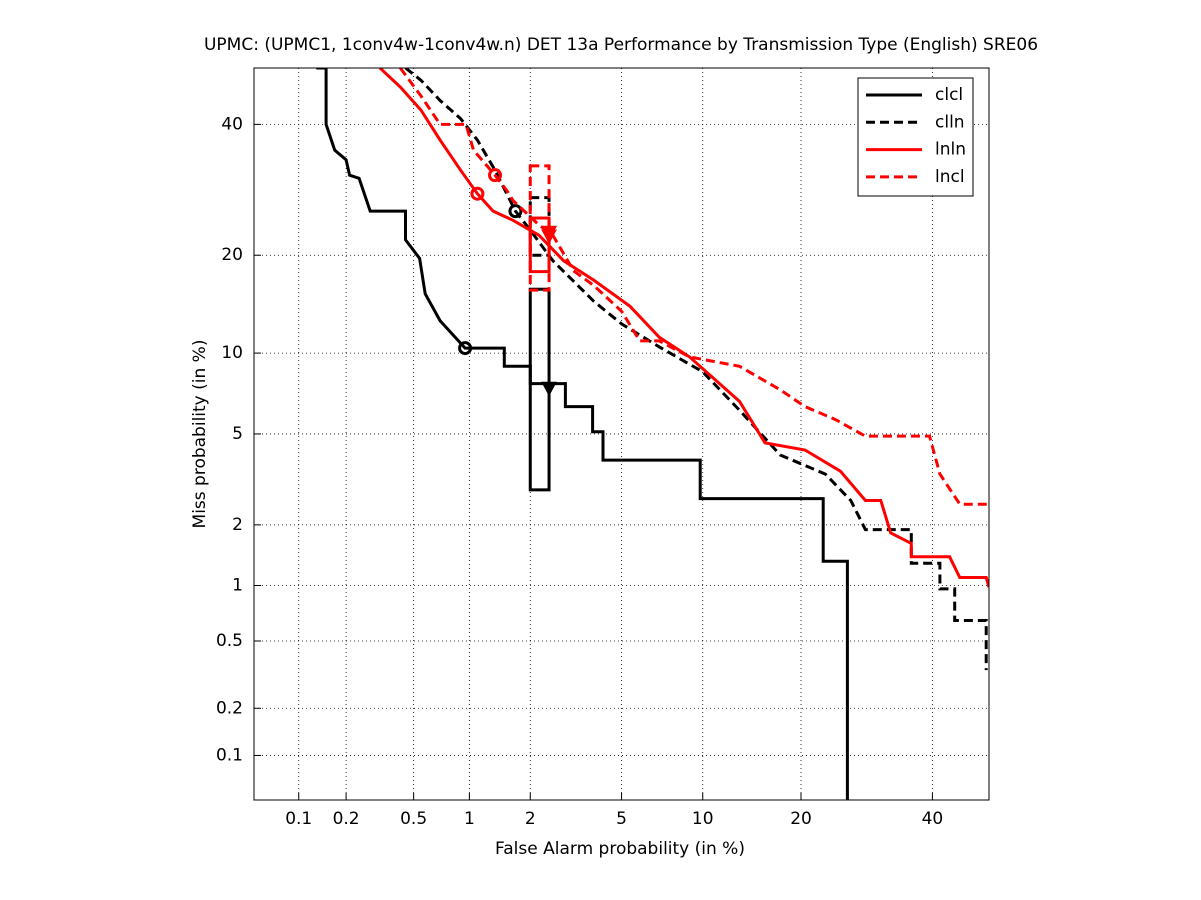 The width and height of the screenshot is (1201, 900). What do you see at coordinates (915, 137) in the screenshot?
I see `legend: clcl clln lnln lncl` at bounding box center [915, 137].